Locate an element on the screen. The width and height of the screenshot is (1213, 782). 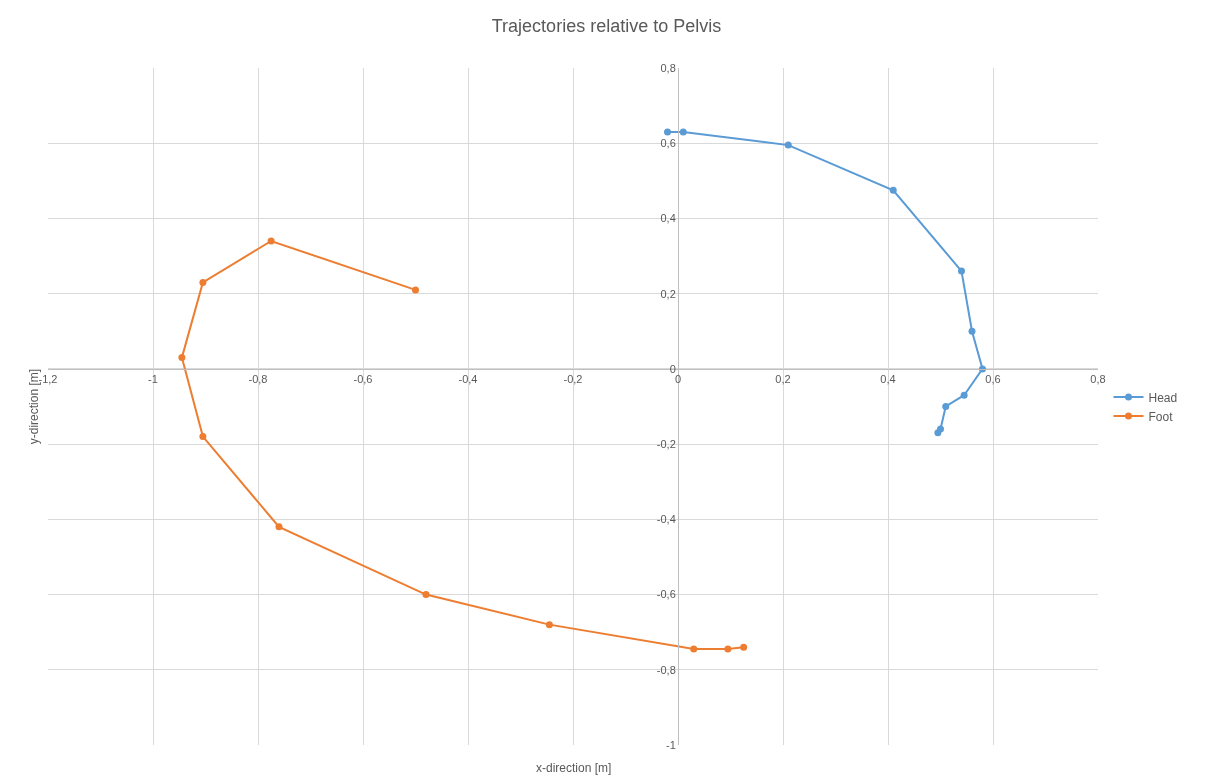
x-tick-label: -0,6 is located at coordinates (363, 379).